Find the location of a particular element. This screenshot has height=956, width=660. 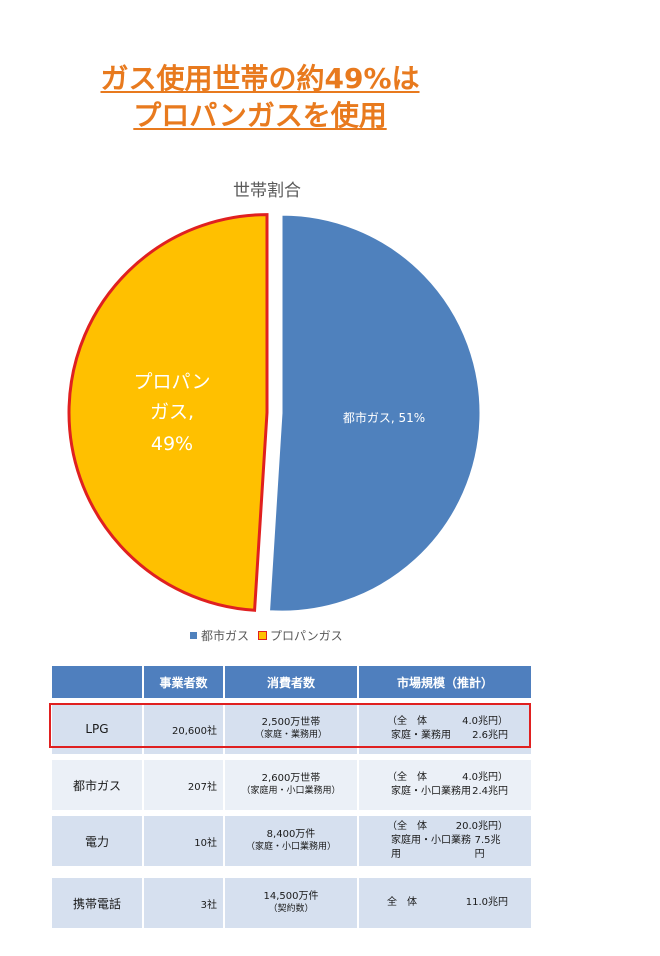

market-segment-label: 家庭・業務用 is located at coordinates (421, 735).